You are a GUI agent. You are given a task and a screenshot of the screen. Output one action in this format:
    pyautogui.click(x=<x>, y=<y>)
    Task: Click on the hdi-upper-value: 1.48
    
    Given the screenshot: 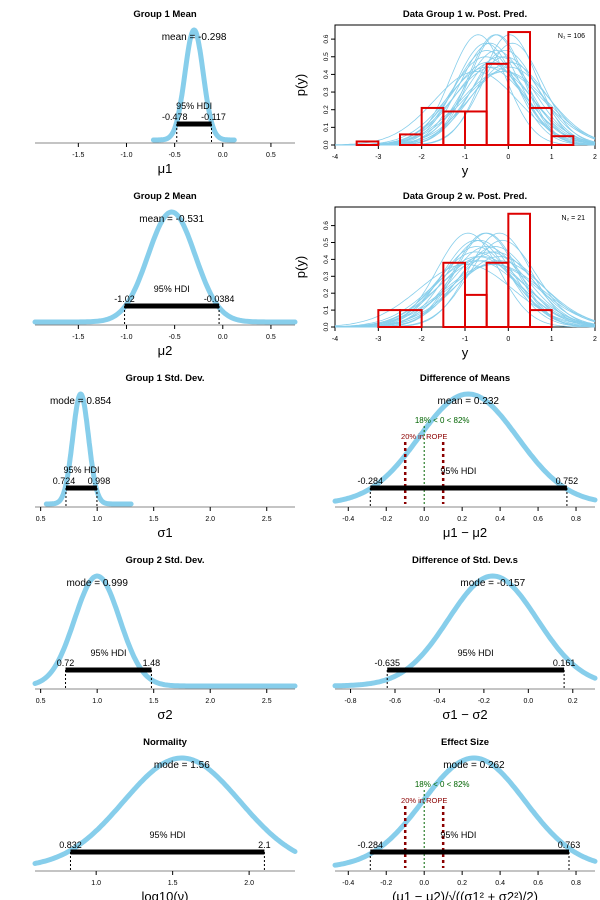 What is the action you would take?
    pyautogui.click(x=152, y=663)
    